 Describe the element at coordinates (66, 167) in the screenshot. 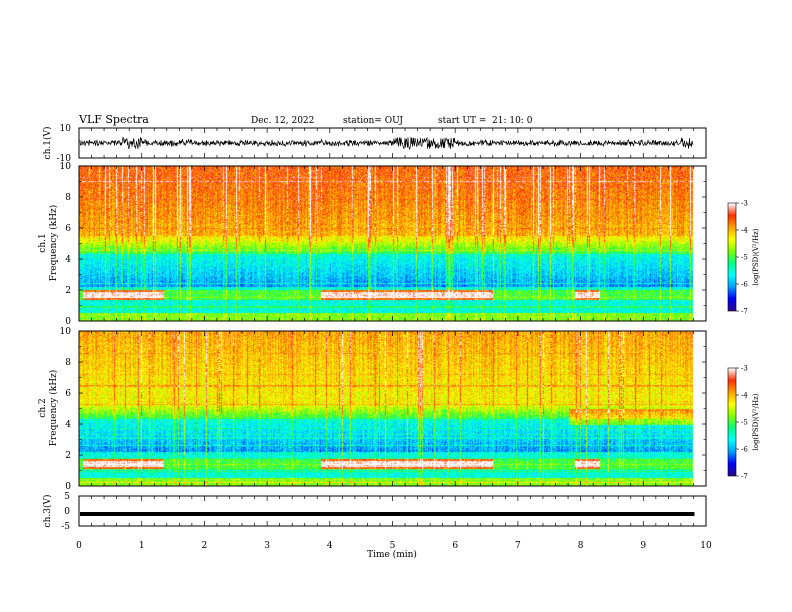

I see `ch1-spec-ytick-label-10: 10` at that location.